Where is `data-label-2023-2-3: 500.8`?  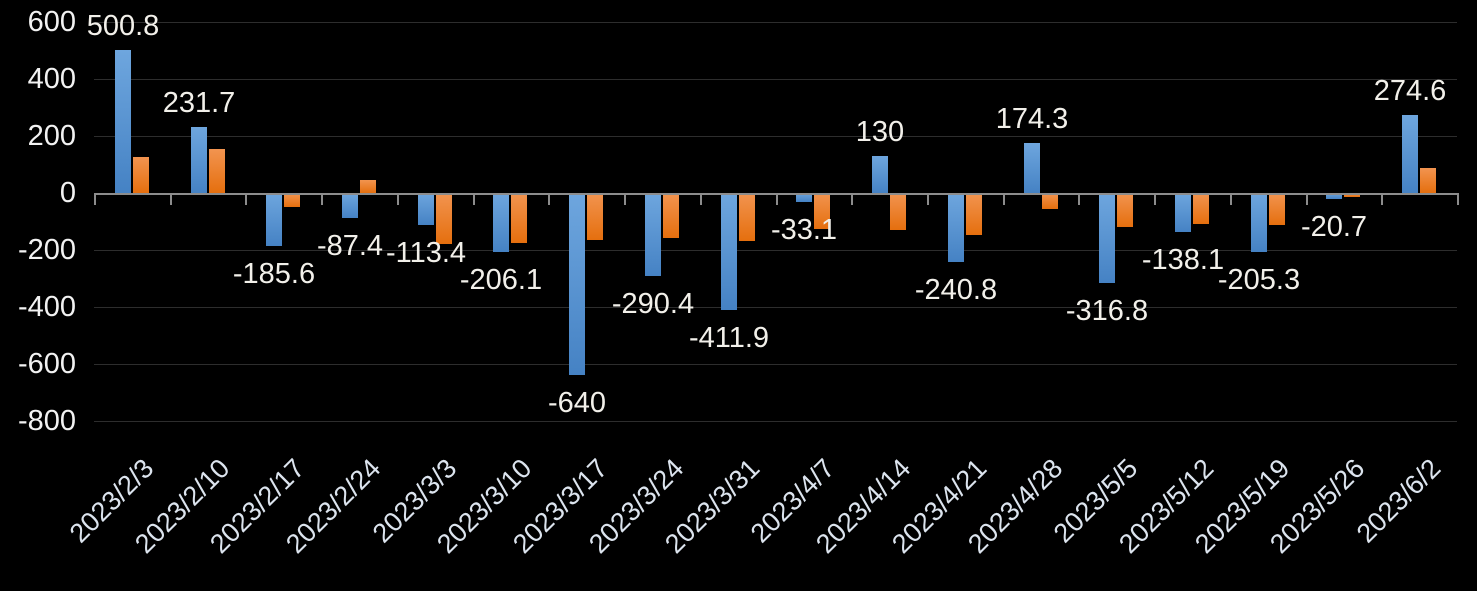 data-label-2023-2-3: 500.8 is located at coordinates (123, 26).